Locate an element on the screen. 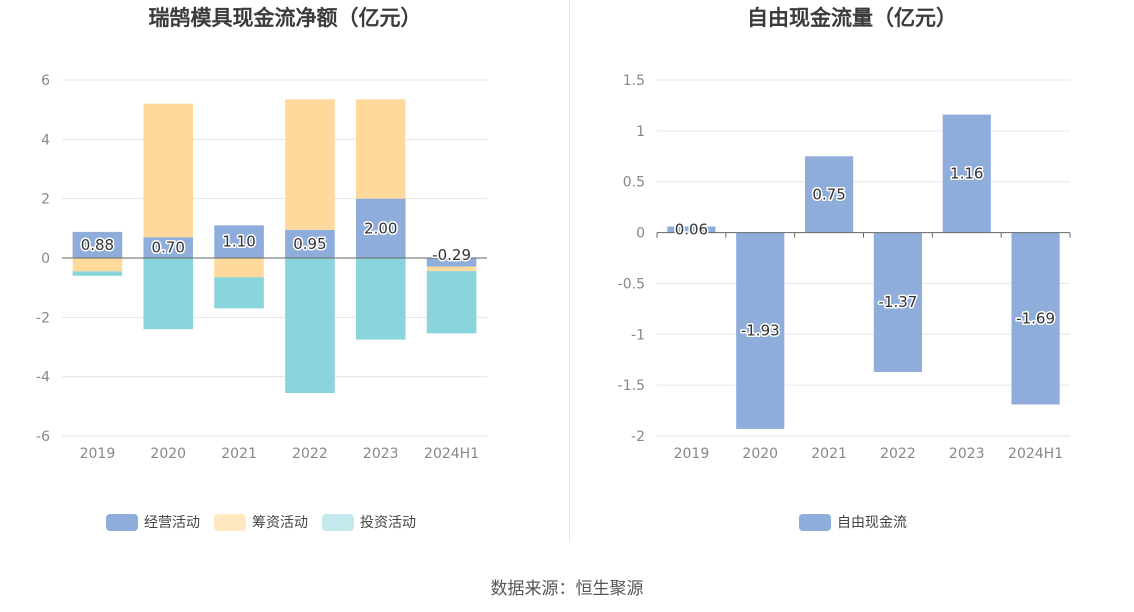 Image resolution: width=1134 pixels, height=612 pixels. legend-swatch-investing is located at coordinates (338, 522).